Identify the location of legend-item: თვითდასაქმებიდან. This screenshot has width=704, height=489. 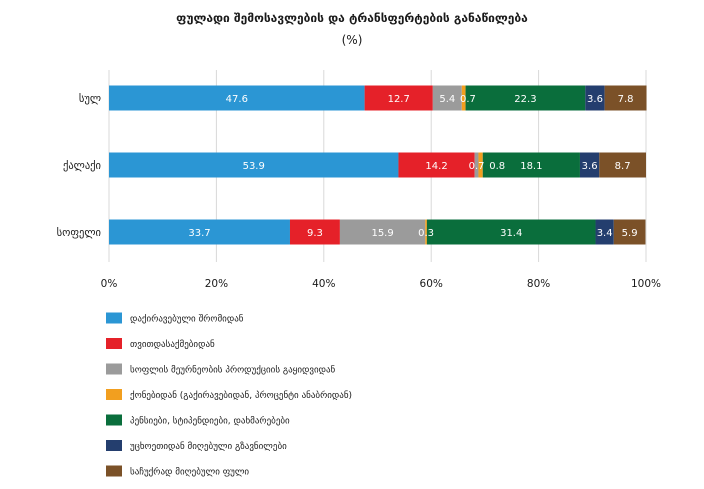
(160, 344).